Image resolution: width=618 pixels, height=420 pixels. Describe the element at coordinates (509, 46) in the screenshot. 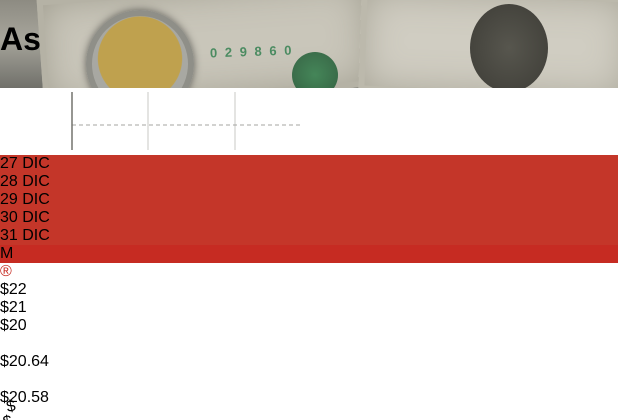

I see `banknote-portrait` at that location.